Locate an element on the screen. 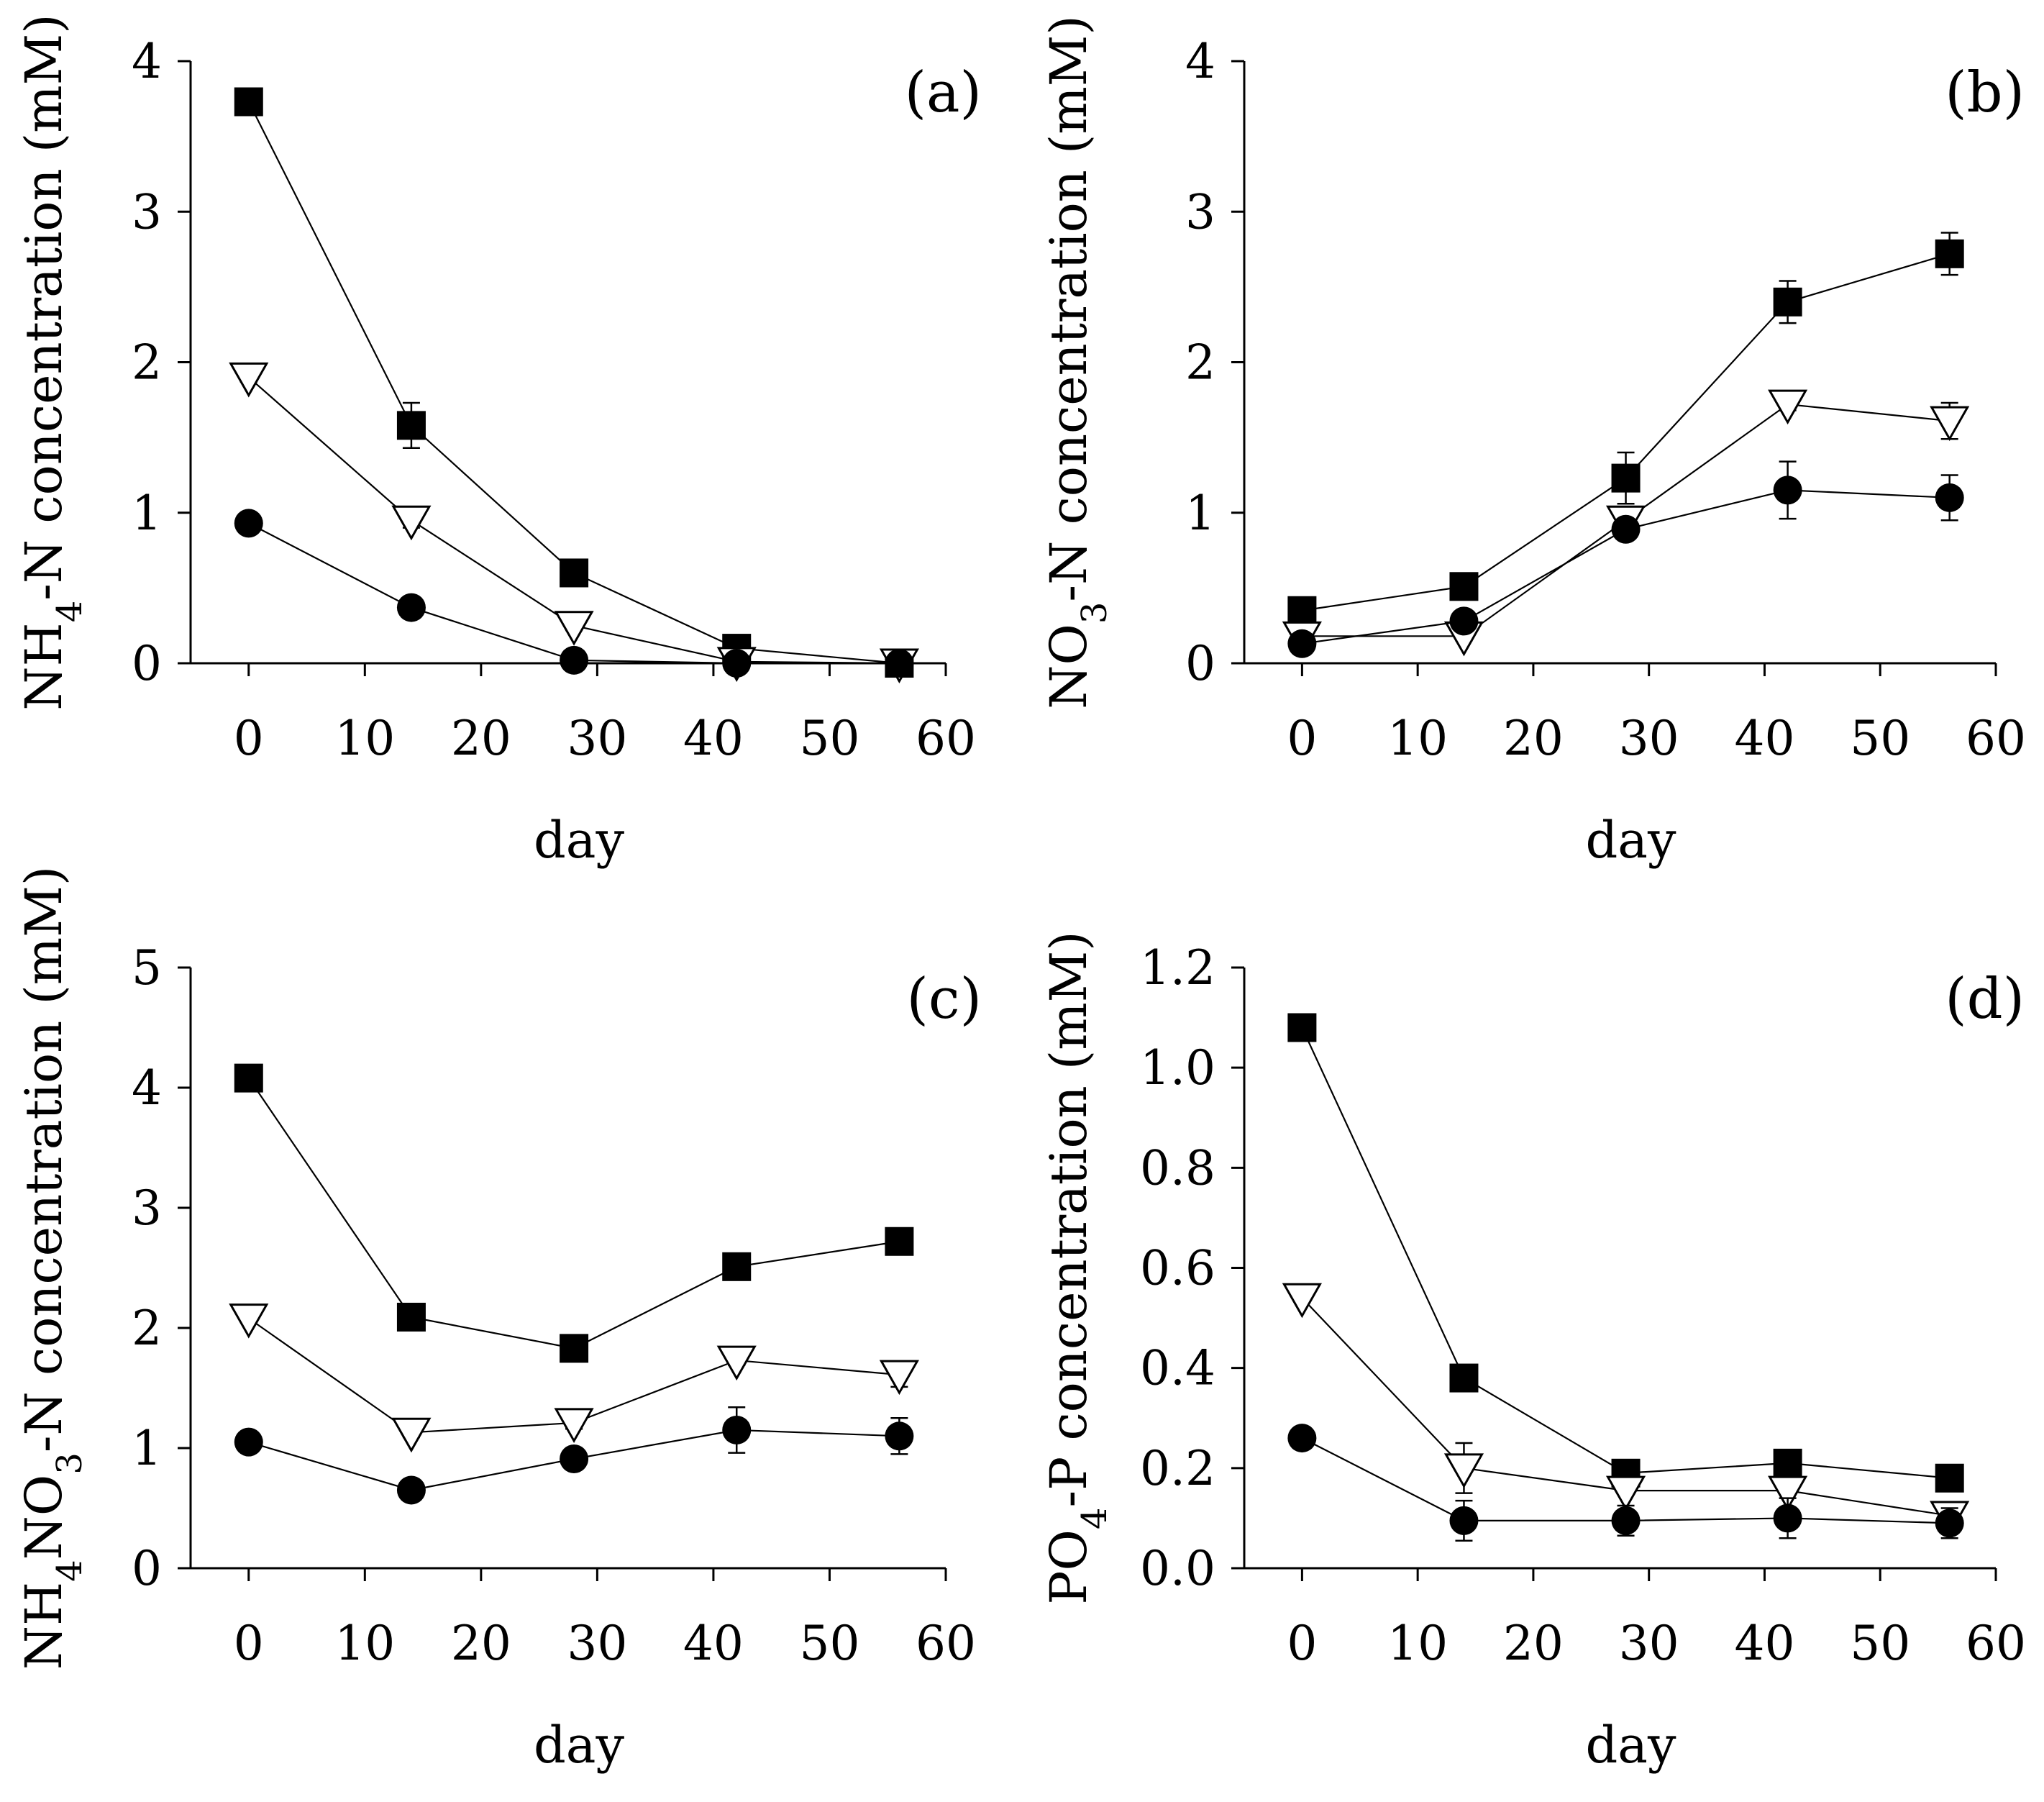 Image resolution: width=2044 pixels, height=1802 pixels. y-axis-title-part-1: 3 is located at coordinates (1095, 613).